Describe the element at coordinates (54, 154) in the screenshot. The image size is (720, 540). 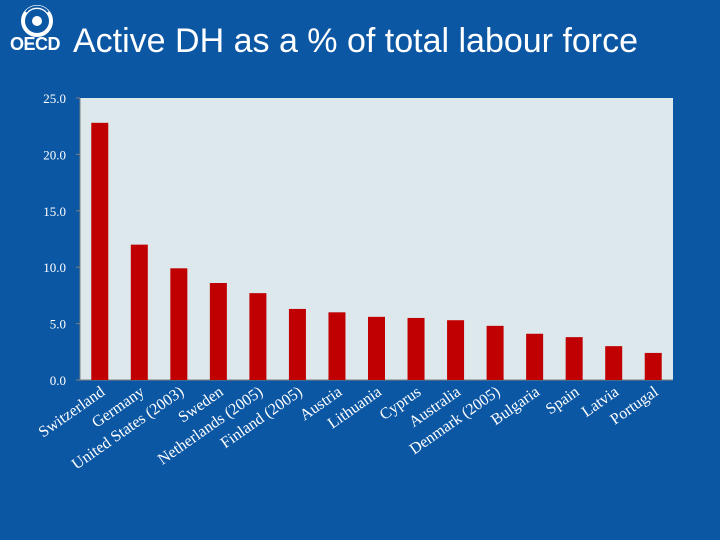
I see `y-tick-label: 20.0` at that location.